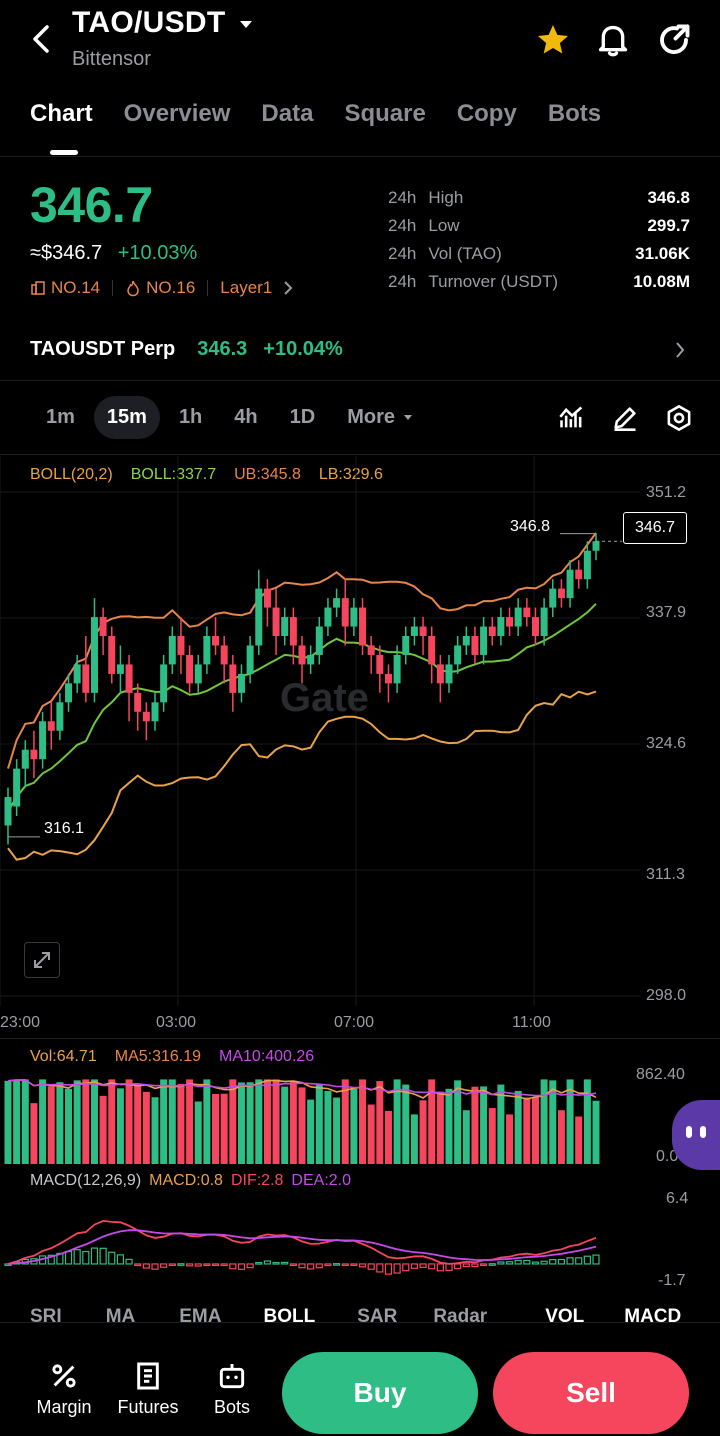  What do you see at coordinates (574, 113) in the screenshot?
I see `tab-bots: Bots` at bounding box center [574, 113].